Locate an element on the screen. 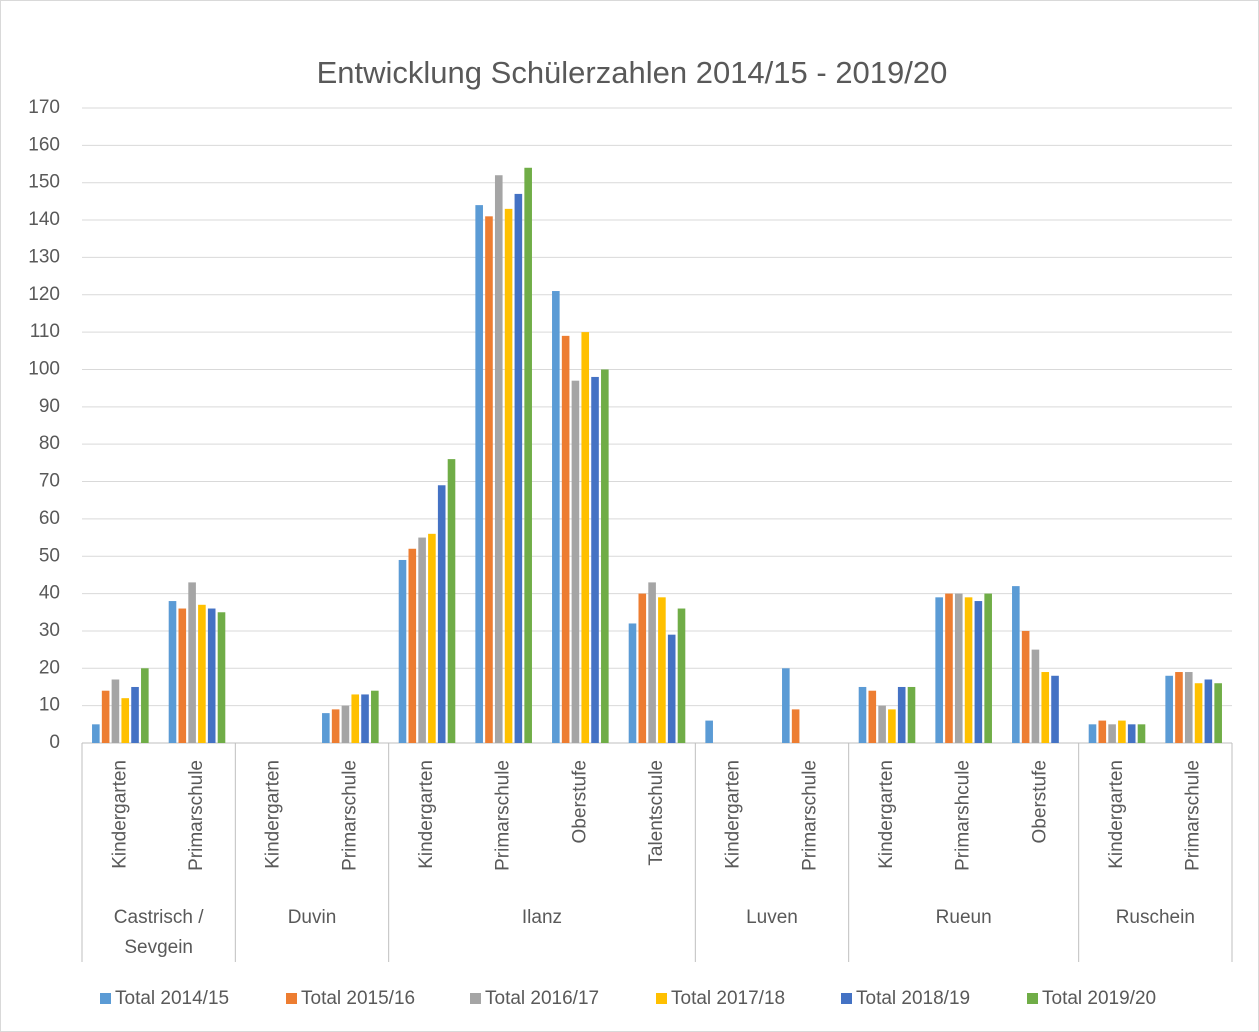 This screenshot has width=1259, height=1032. x-tick-label: Oberstufe is located at coordinates (1039, 801).